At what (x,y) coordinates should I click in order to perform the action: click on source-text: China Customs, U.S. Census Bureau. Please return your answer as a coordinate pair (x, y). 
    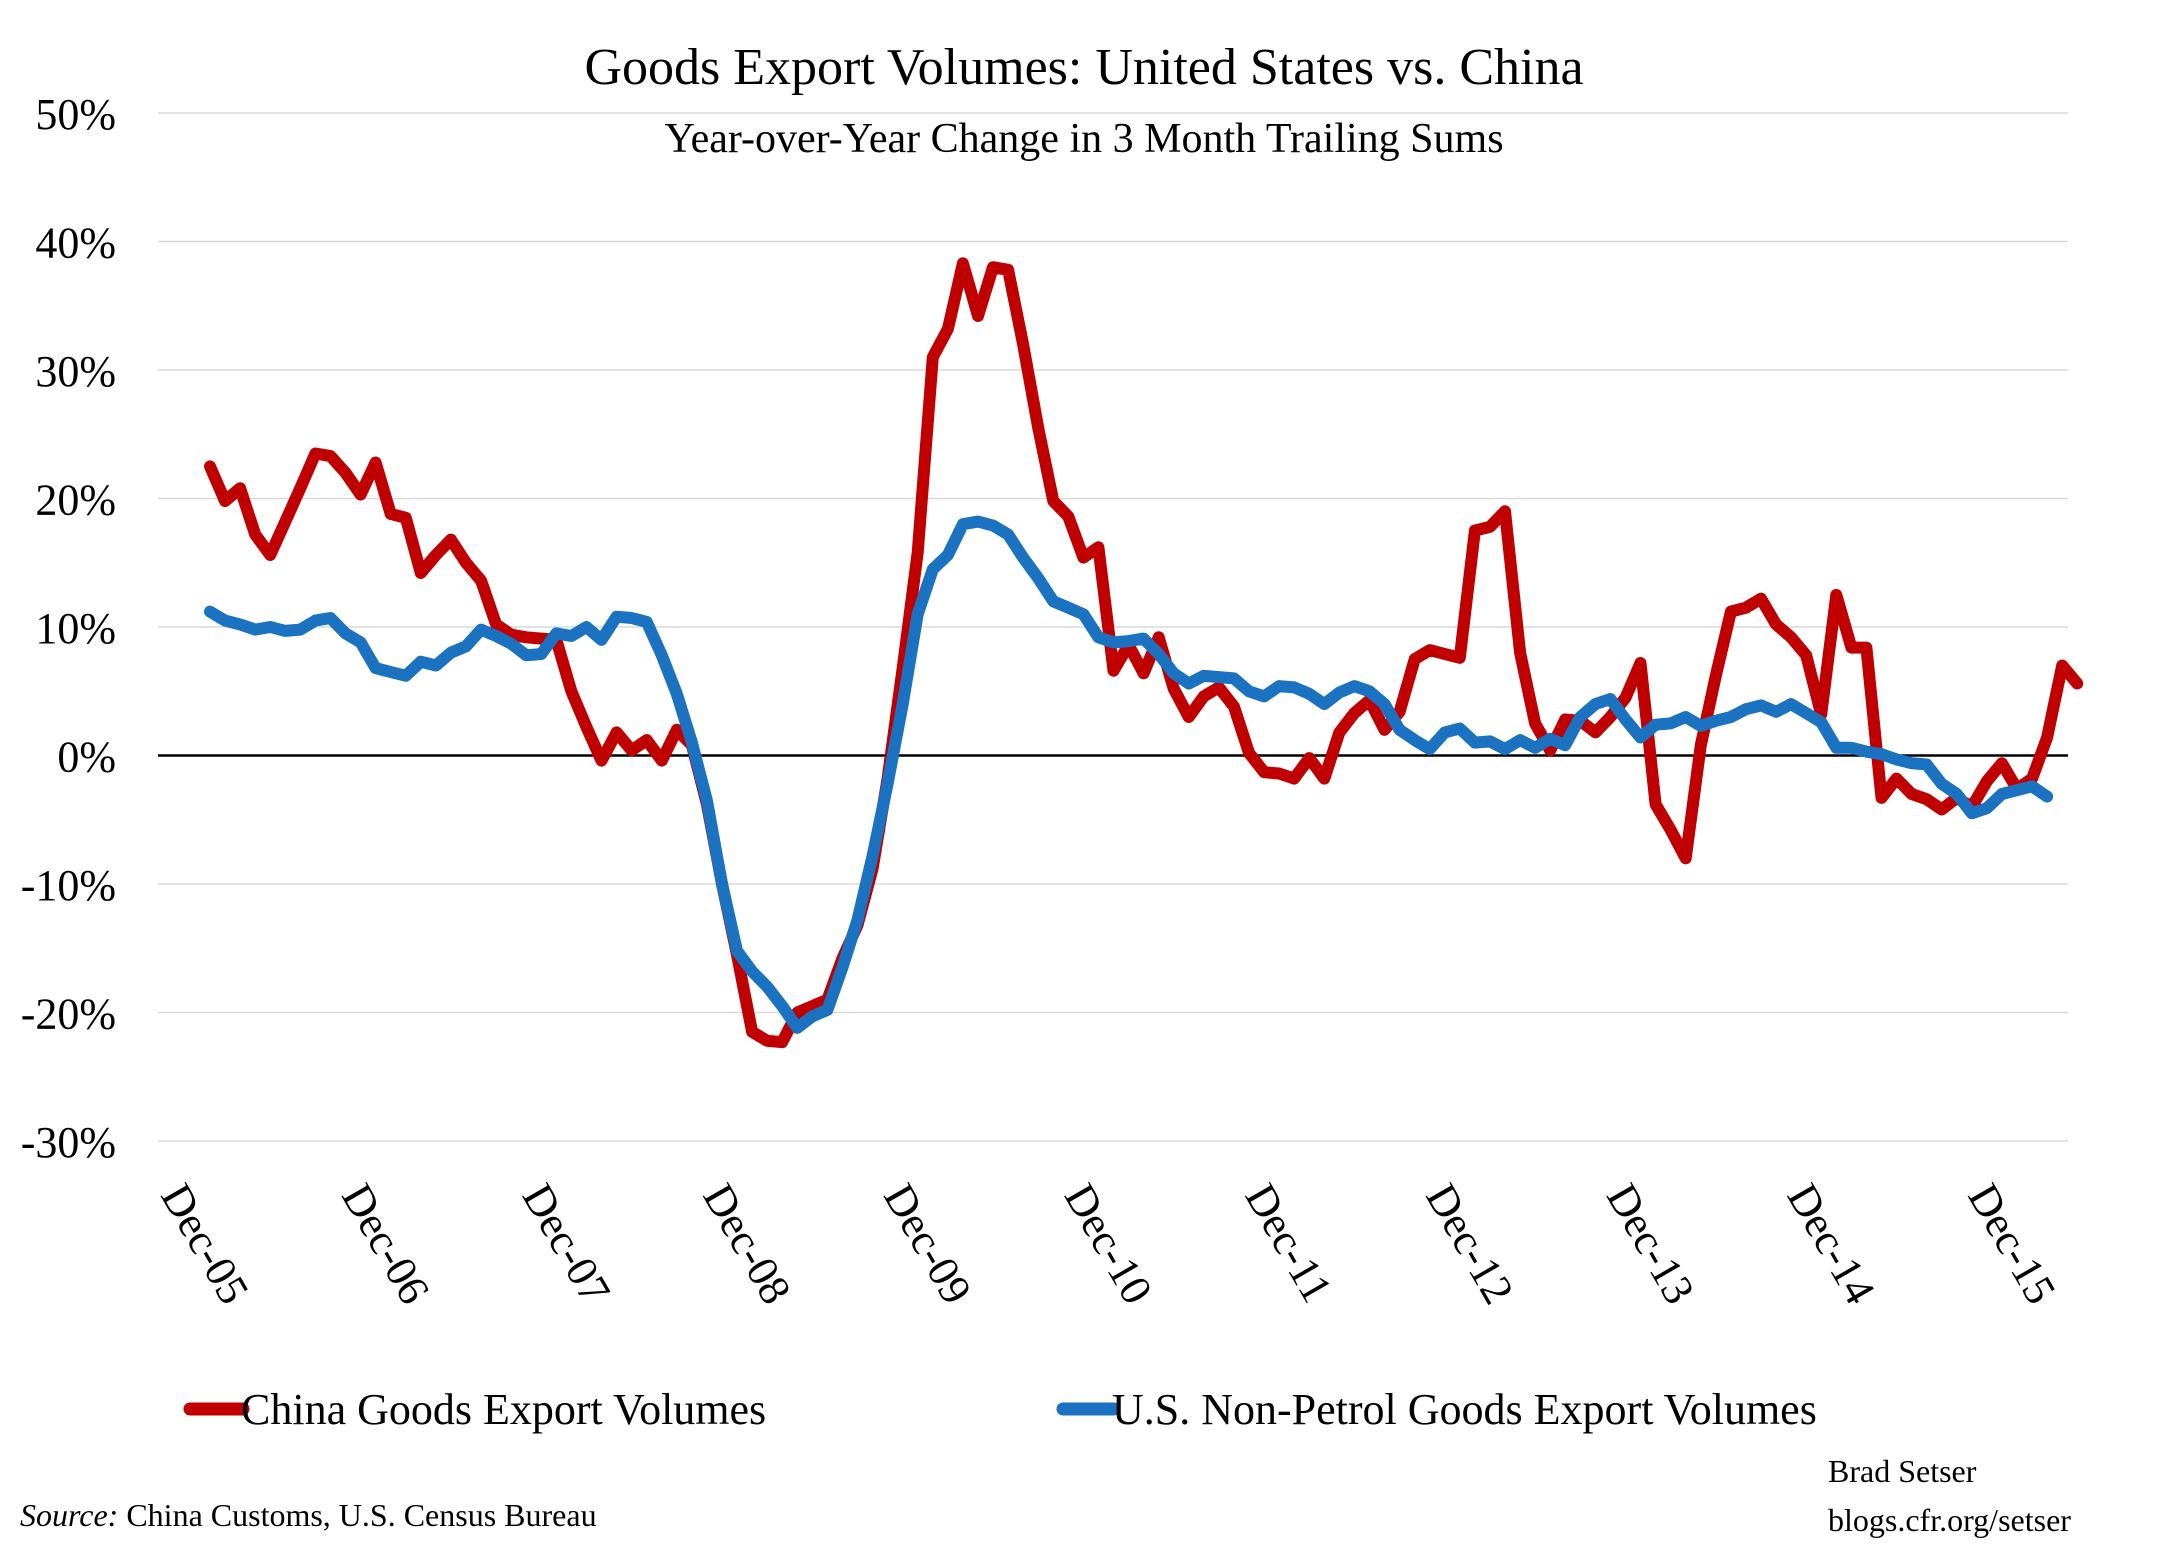
    Looking at the image, I should click on (361, 1515).